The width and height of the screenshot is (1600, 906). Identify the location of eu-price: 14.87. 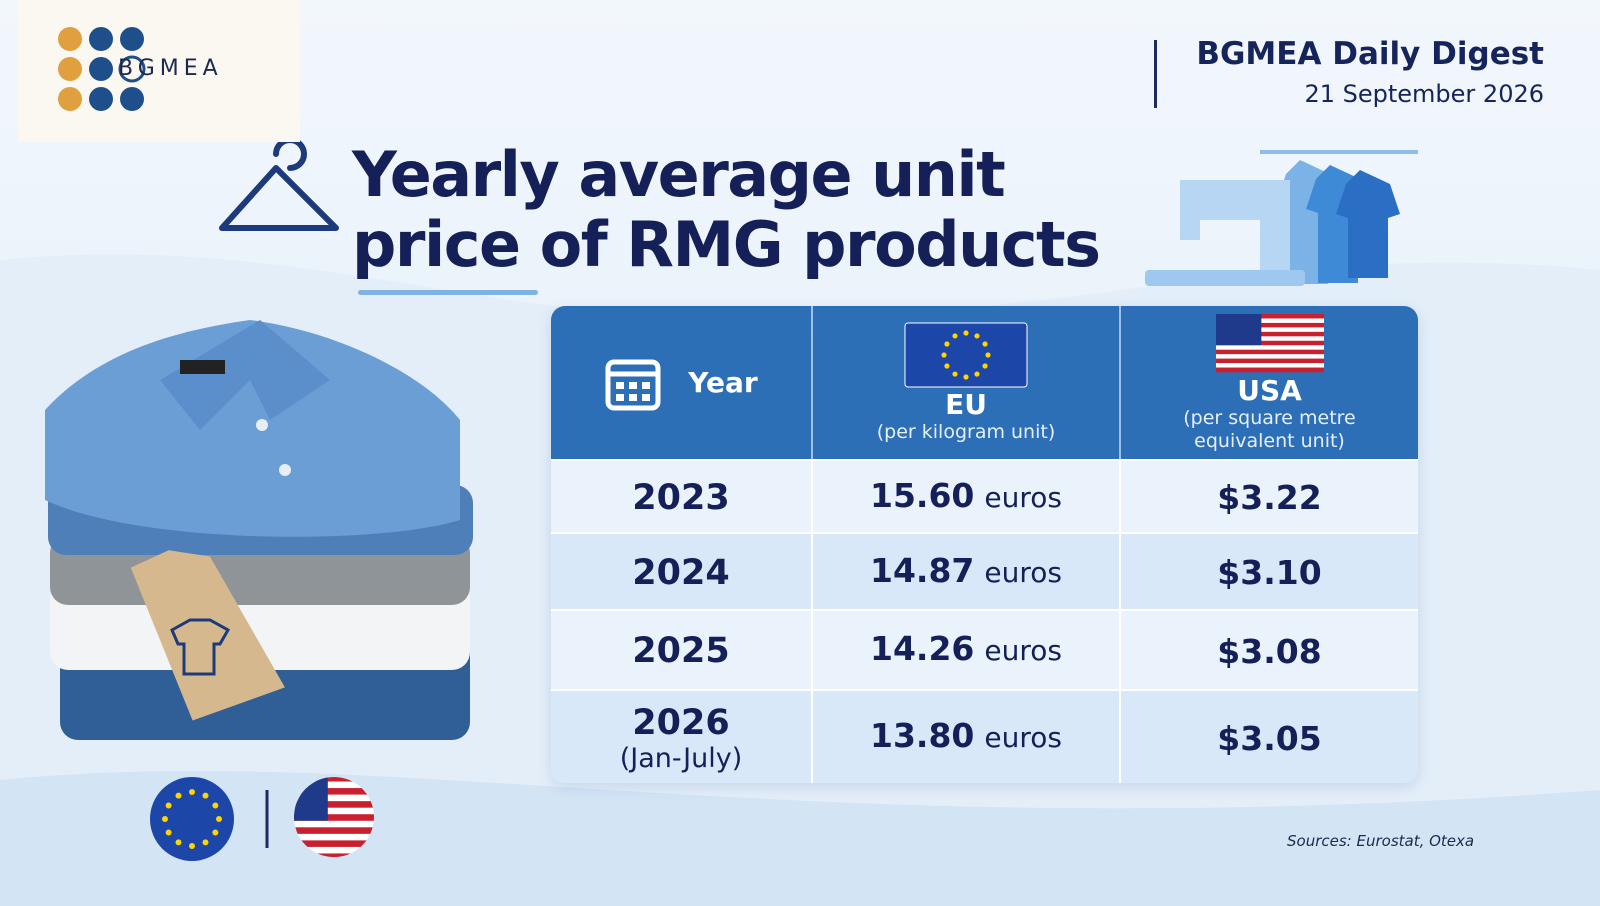
(922, 570).